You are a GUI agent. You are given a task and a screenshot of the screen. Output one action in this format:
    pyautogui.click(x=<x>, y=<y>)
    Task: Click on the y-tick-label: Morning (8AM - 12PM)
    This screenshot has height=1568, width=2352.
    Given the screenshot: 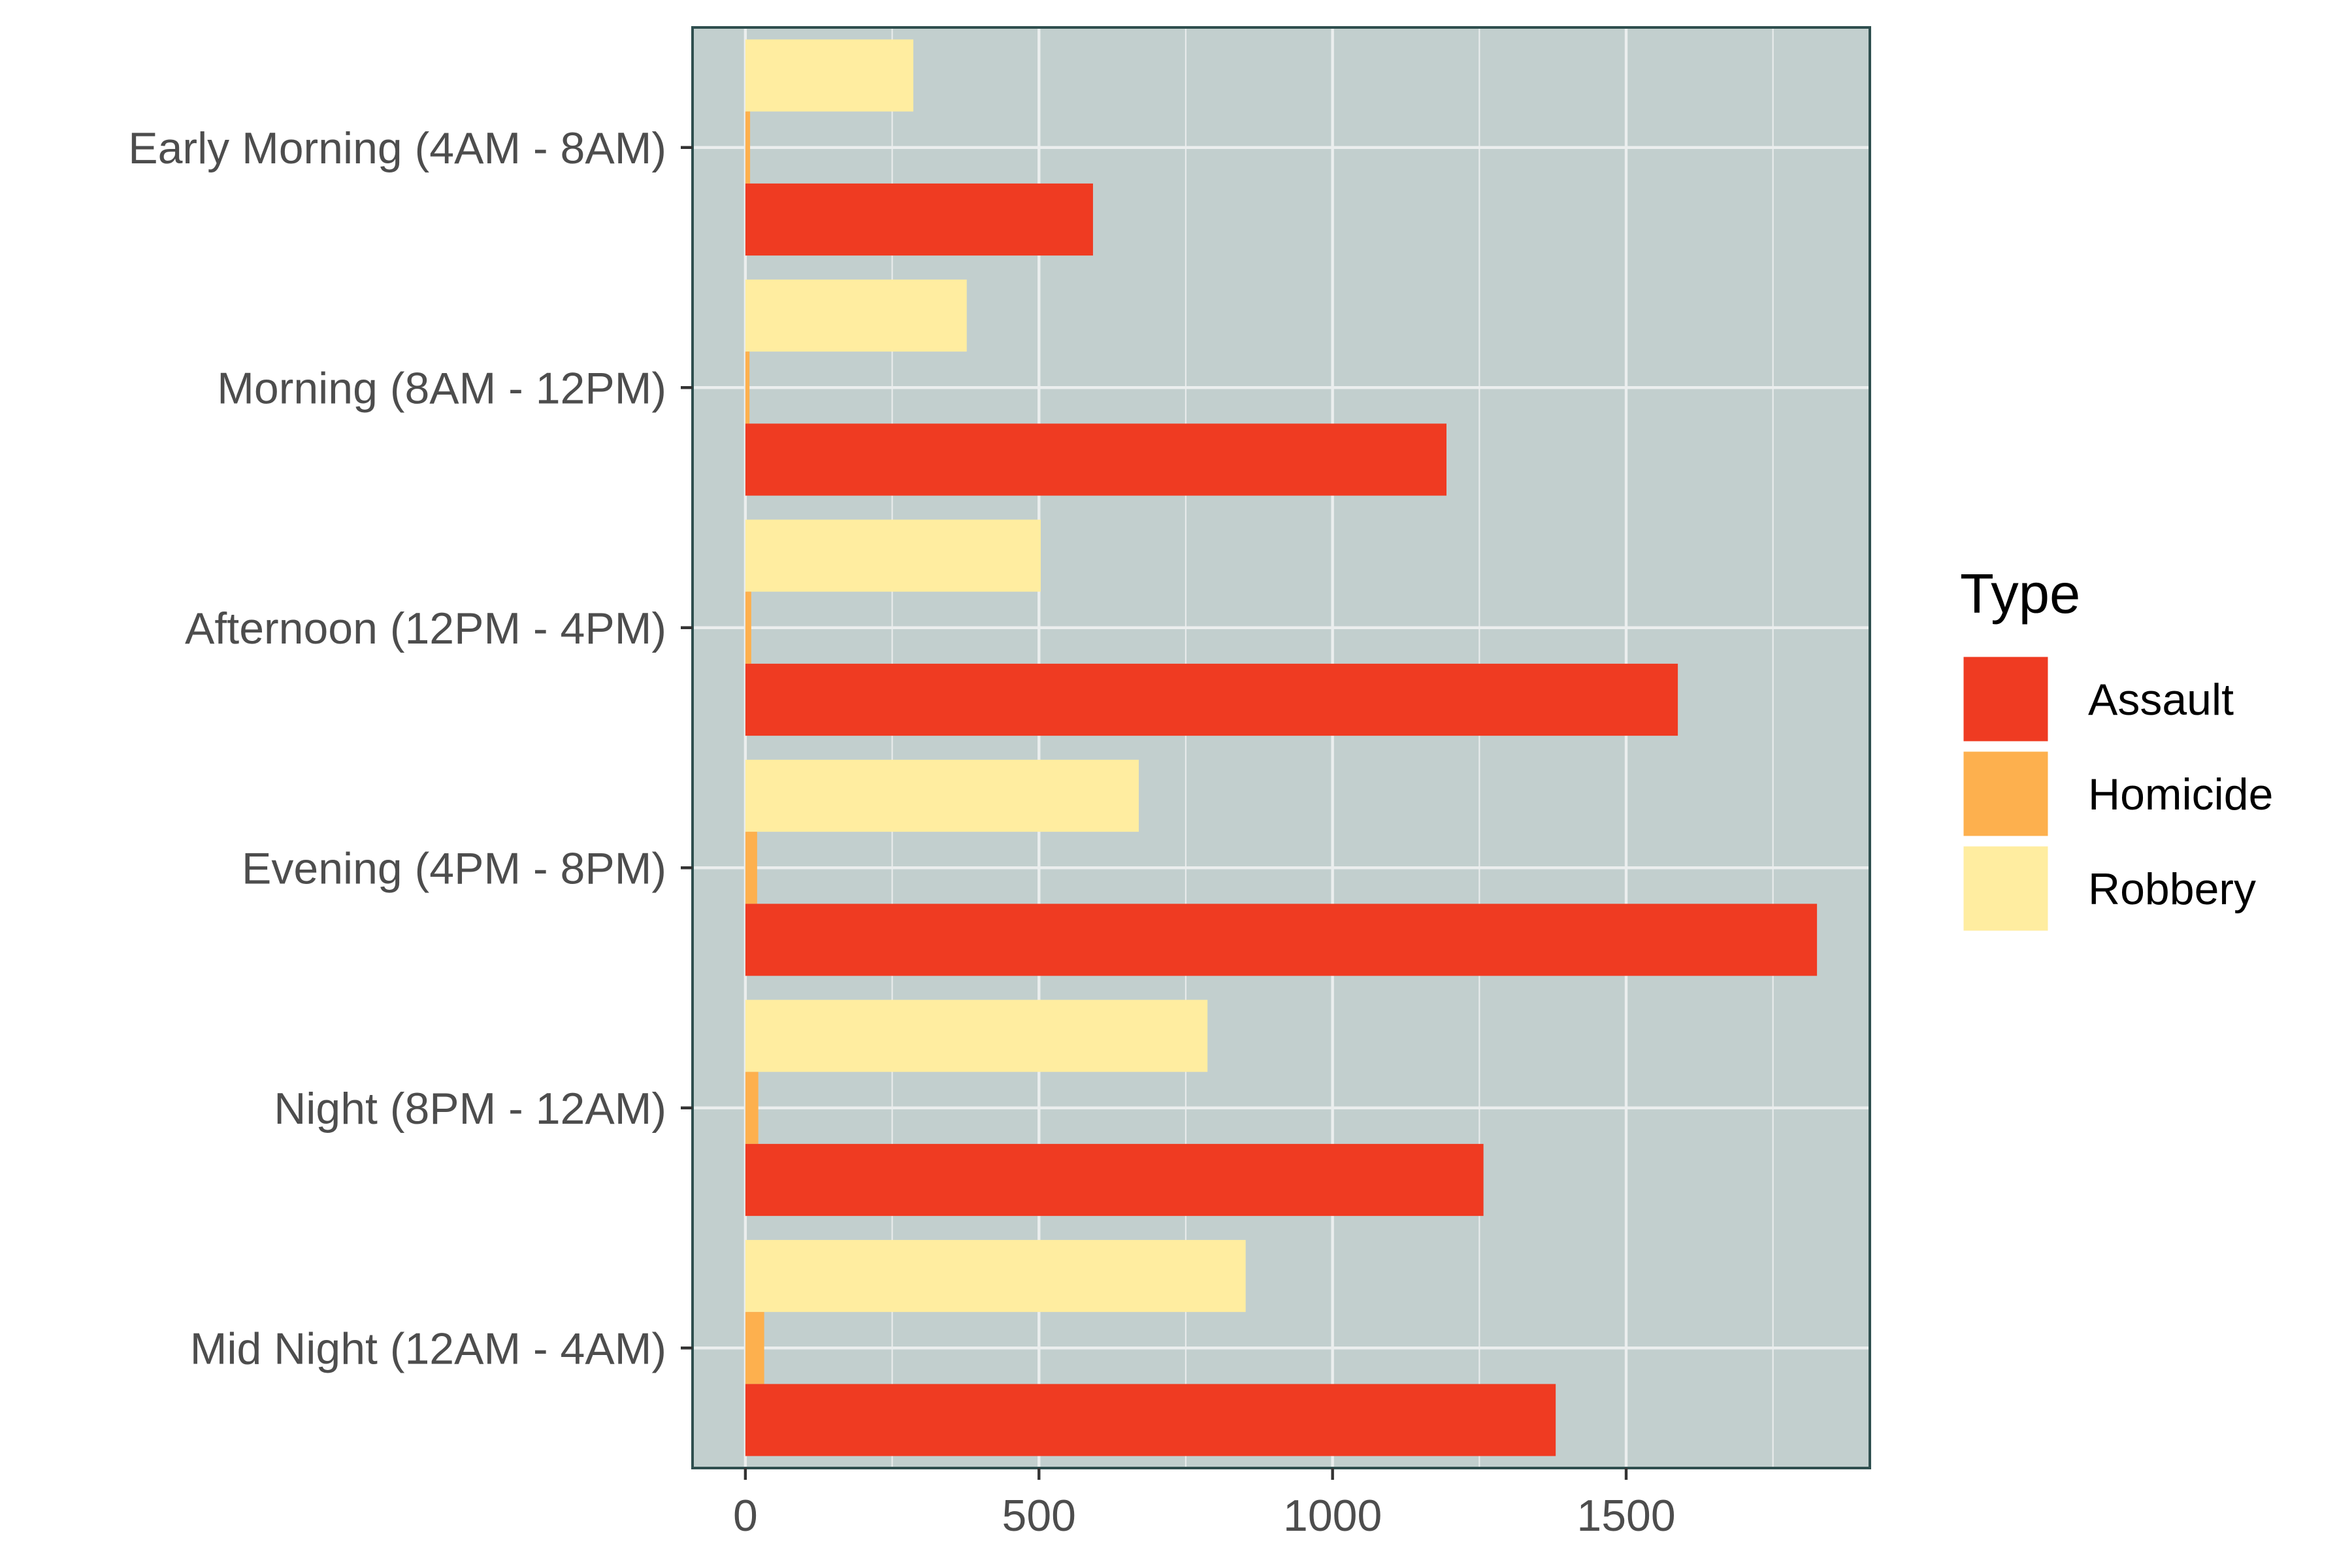 What is the action you would take?
    pyautogui.click(x=441, y=388)
    